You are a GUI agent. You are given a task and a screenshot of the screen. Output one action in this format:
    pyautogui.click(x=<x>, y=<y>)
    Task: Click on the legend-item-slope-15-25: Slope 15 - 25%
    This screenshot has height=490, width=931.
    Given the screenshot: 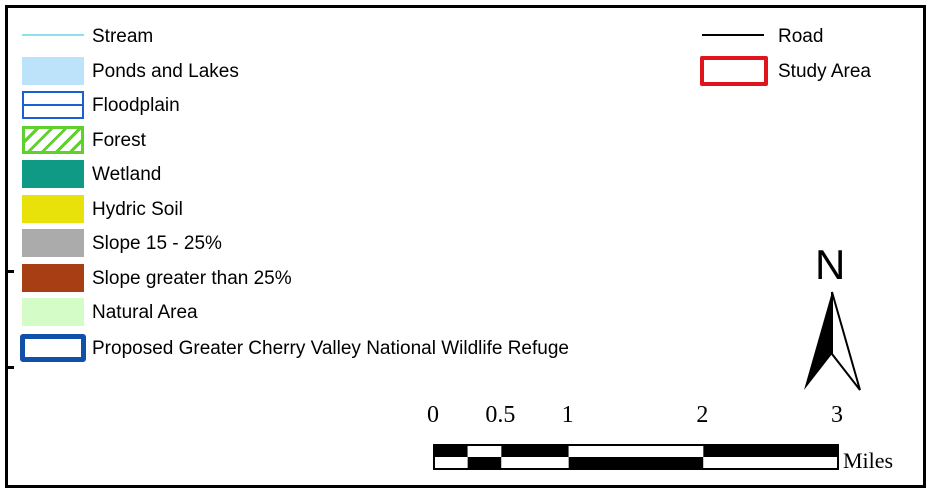 What is the action you would take?
    pyautogui.click(x=366, y=244)
    